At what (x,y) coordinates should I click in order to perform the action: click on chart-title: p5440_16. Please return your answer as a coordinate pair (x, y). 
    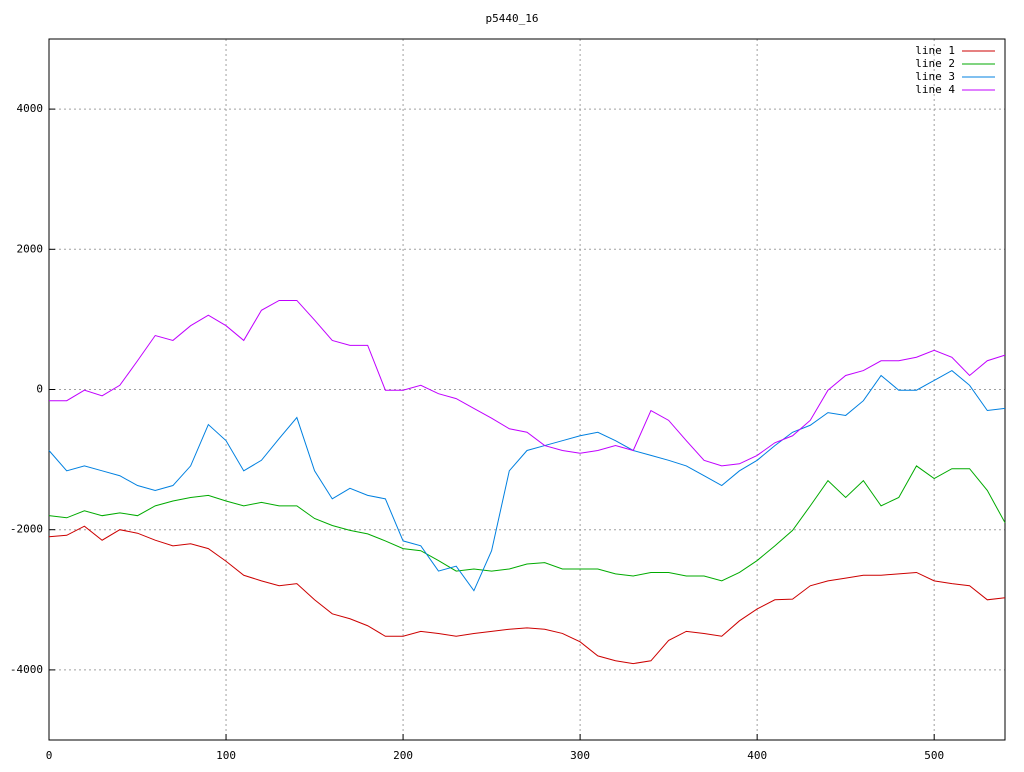
    Looking at the image, I should click on (512, 18).